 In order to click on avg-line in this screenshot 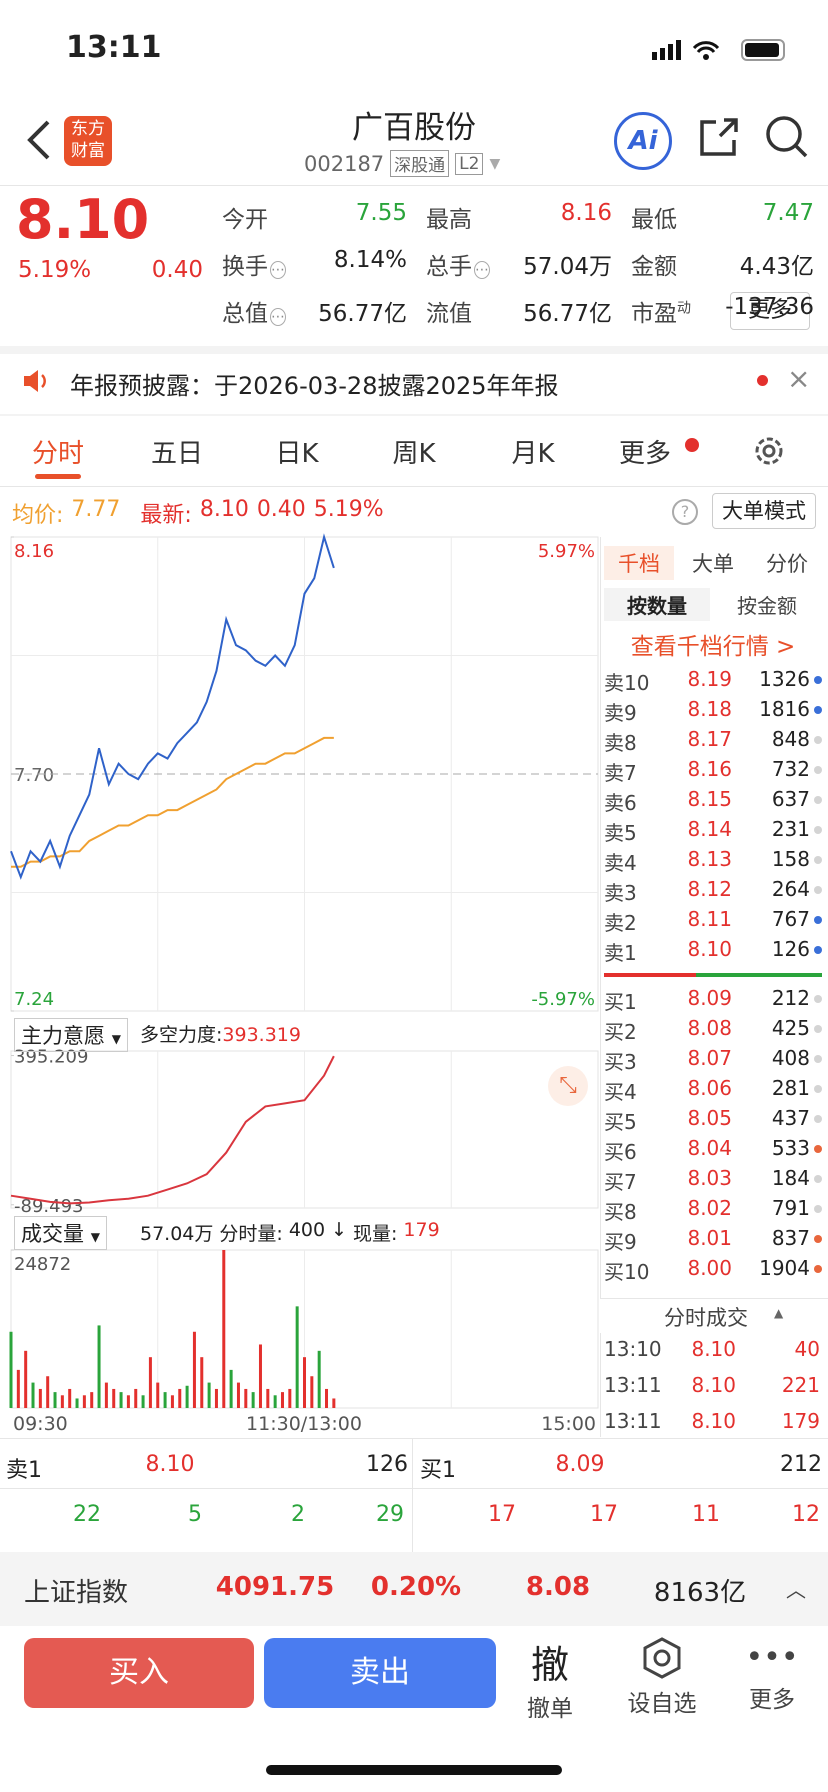, I will do `click(172, 802)`.